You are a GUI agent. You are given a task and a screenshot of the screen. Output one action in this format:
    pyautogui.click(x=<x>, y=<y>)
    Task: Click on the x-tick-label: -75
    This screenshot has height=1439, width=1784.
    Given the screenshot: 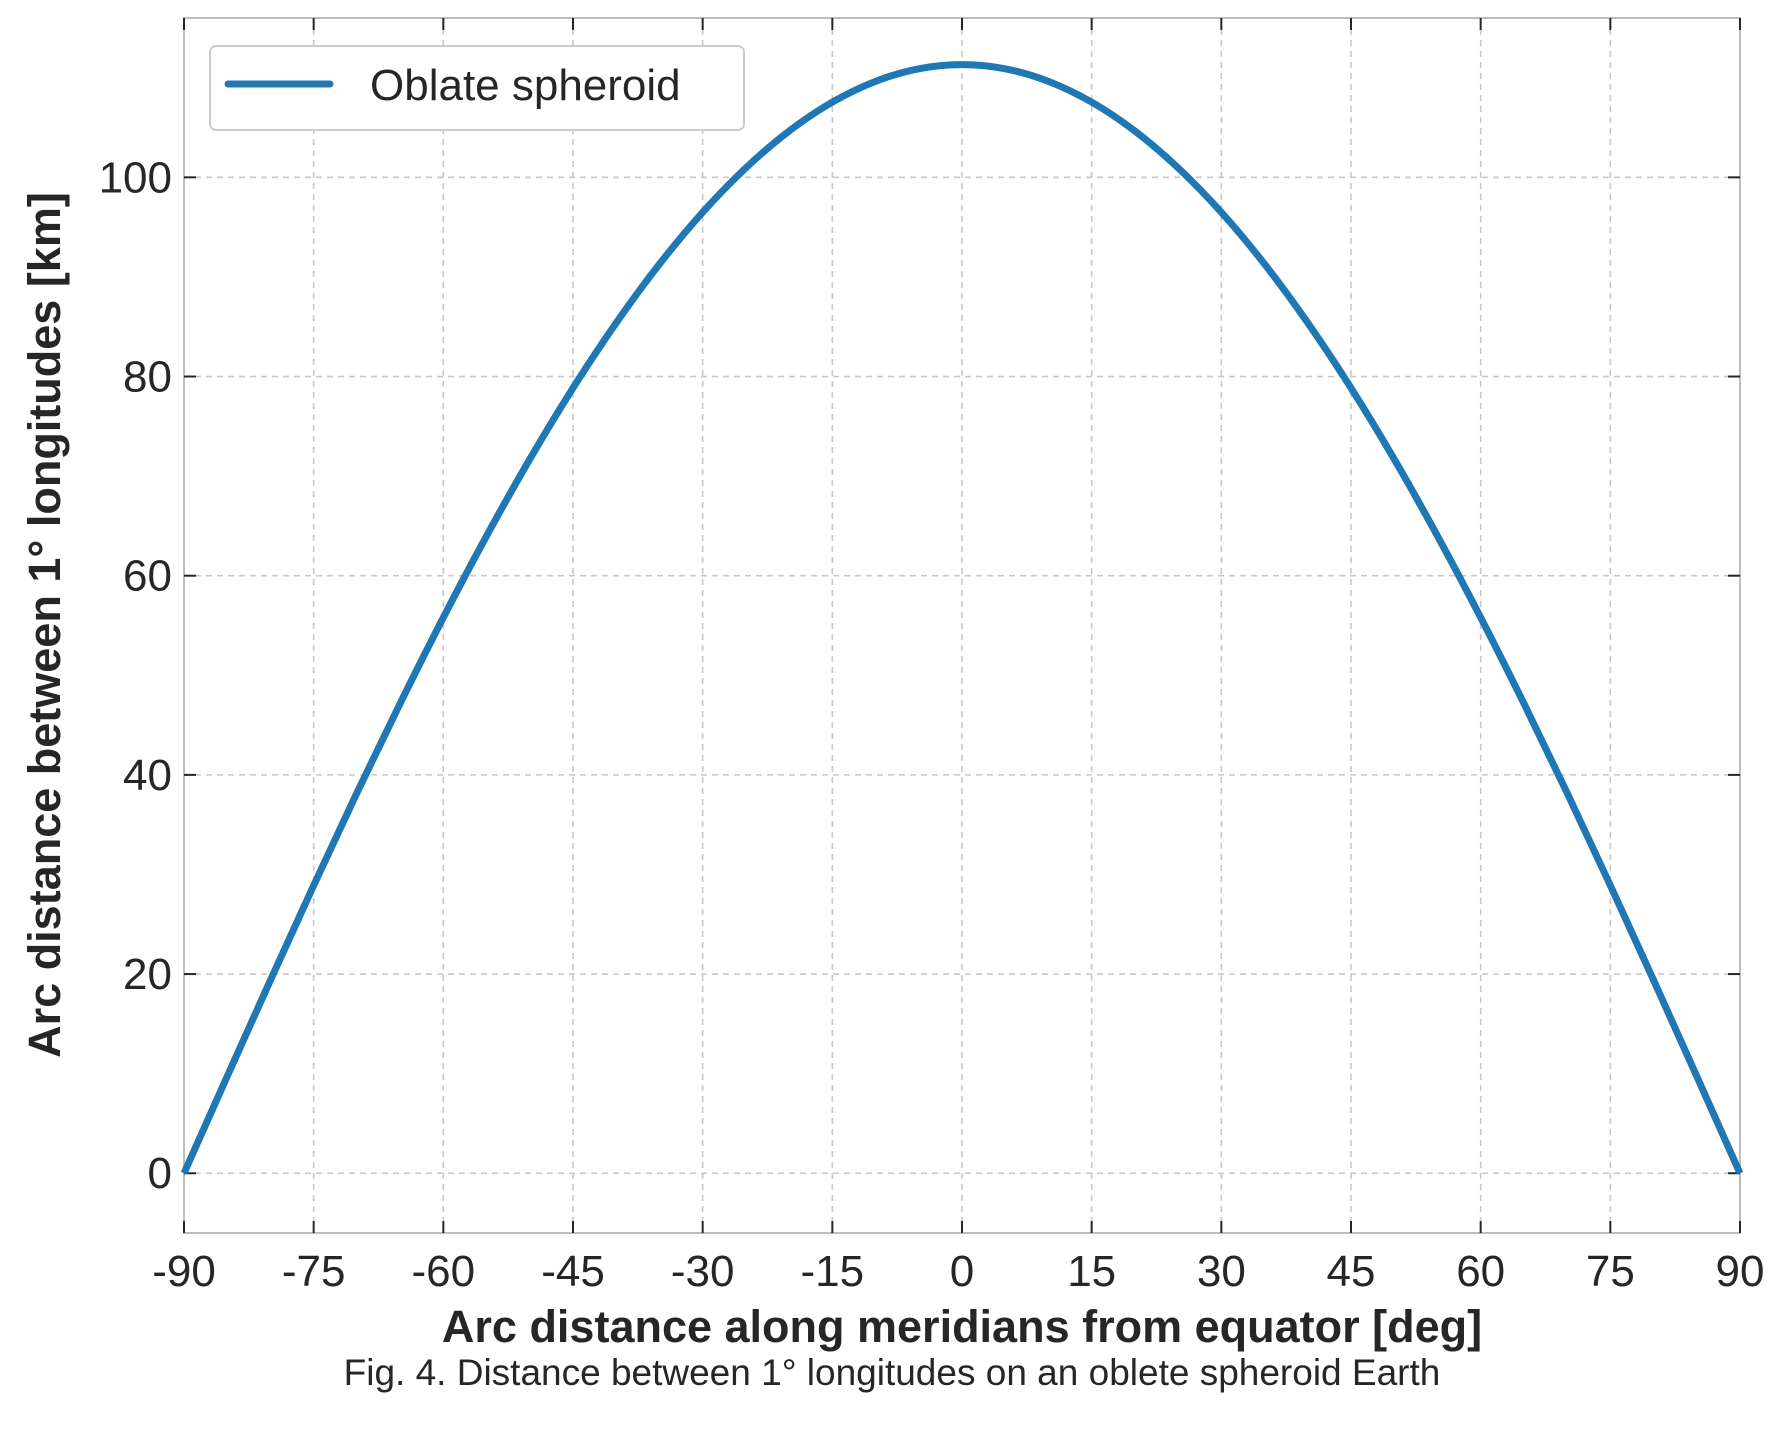 What is the action you would take?
    pyautogui.click(x=314, y=1271)
    